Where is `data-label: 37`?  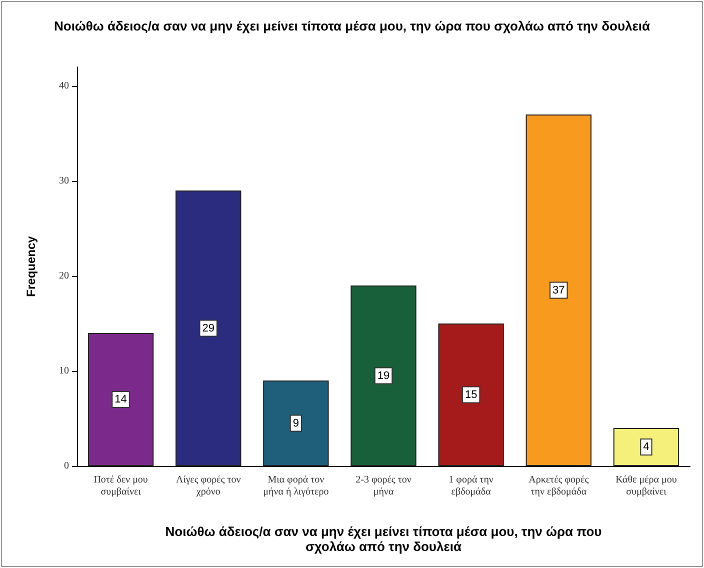
data-label: 37 is located at coordinates (558, 290).